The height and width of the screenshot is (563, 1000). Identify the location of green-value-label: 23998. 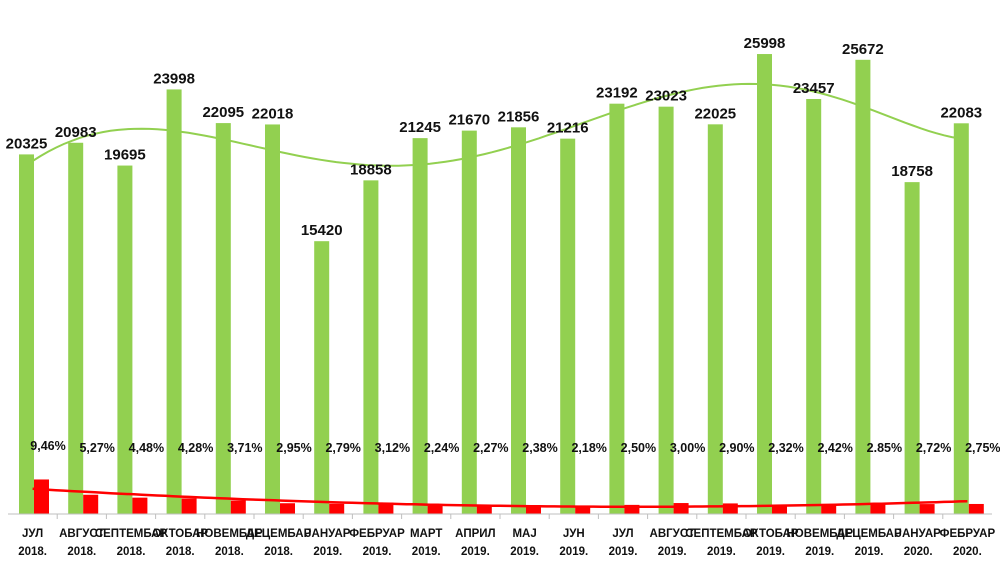
(174, 78).